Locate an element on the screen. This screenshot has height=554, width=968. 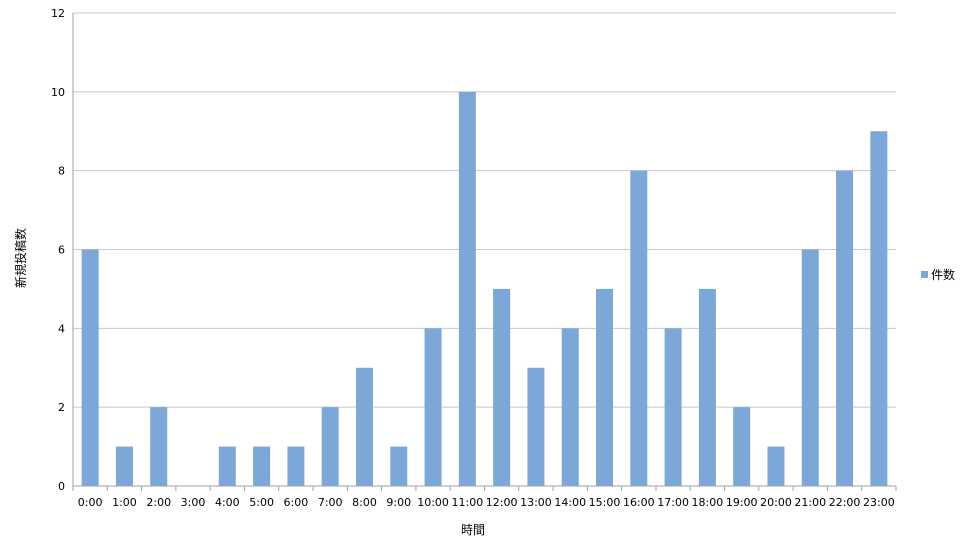
legend: 件数 is located at coordinates (938, 274).